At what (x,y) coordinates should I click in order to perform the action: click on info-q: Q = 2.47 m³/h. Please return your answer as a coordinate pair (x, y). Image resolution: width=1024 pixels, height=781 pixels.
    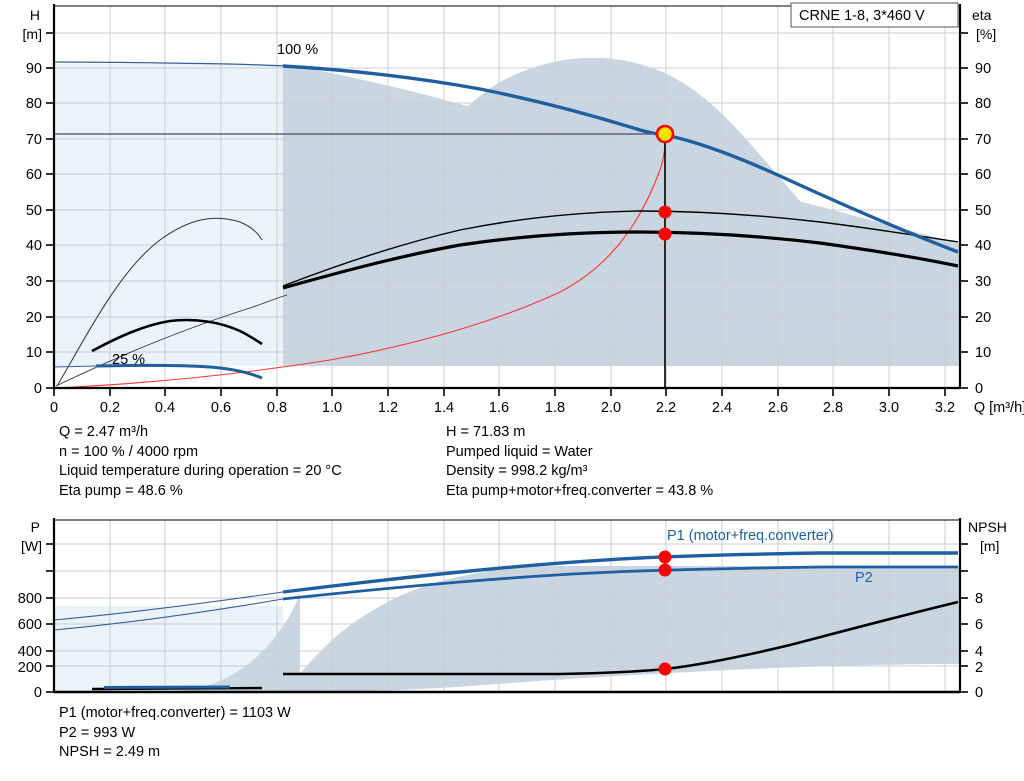
    Looking at the image, I should click on (104, 432).